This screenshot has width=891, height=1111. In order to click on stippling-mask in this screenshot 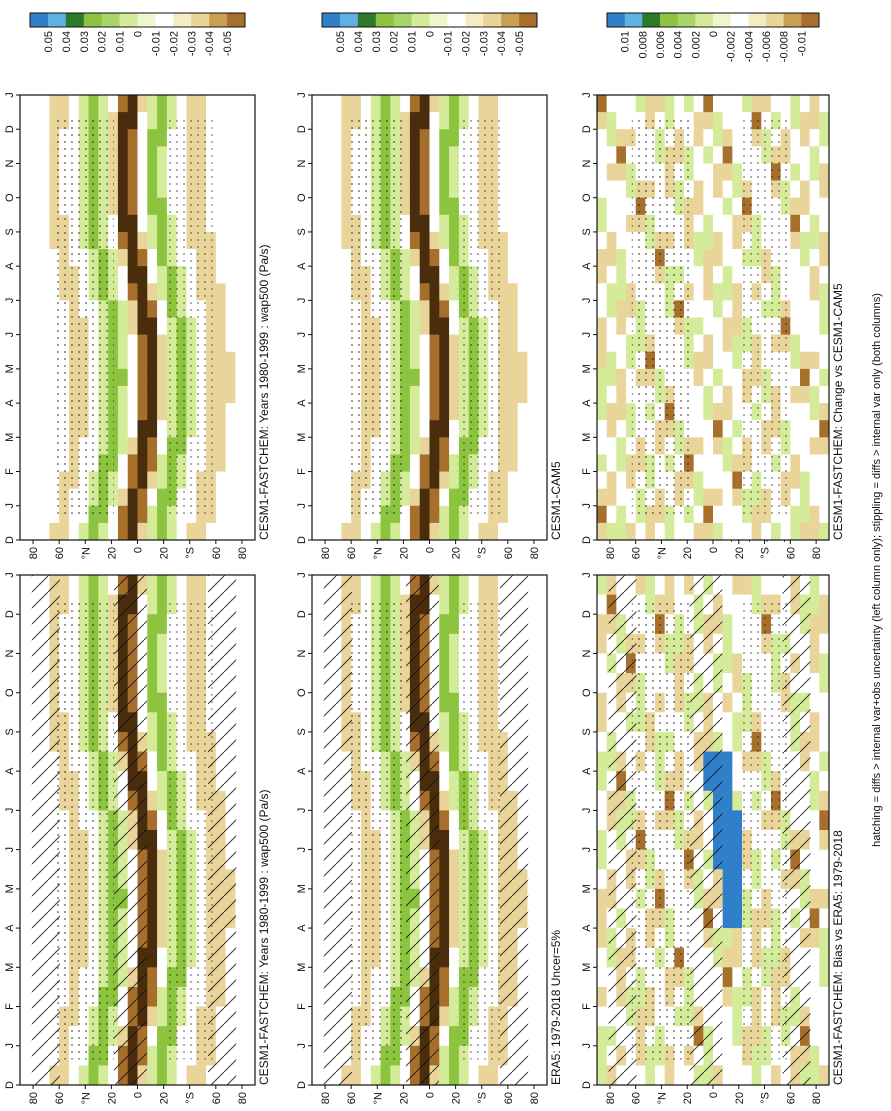, I will do `click(481, 317)`.